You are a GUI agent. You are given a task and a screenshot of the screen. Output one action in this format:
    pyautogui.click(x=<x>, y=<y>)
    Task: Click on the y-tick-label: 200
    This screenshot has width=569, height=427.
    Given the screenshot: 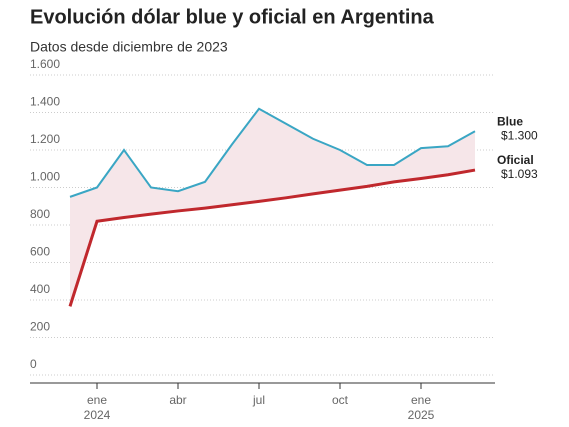 What is the action you would take?
    pyautogui.click(x=40, y=327)
    